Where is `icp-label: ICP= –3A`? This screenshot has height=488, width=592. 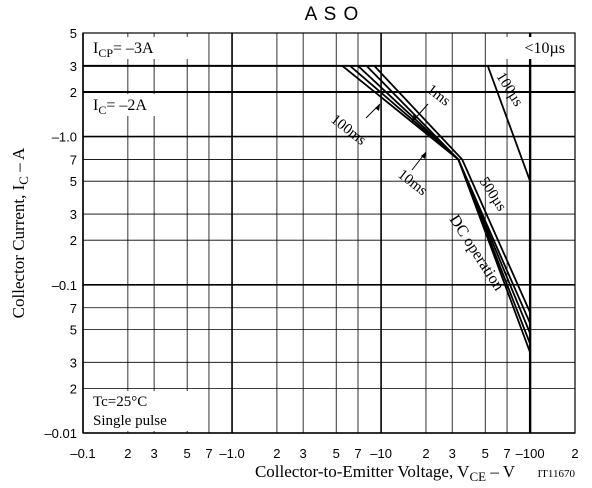
icp-label: ICP= –3A is located at coordinates (123, 50).